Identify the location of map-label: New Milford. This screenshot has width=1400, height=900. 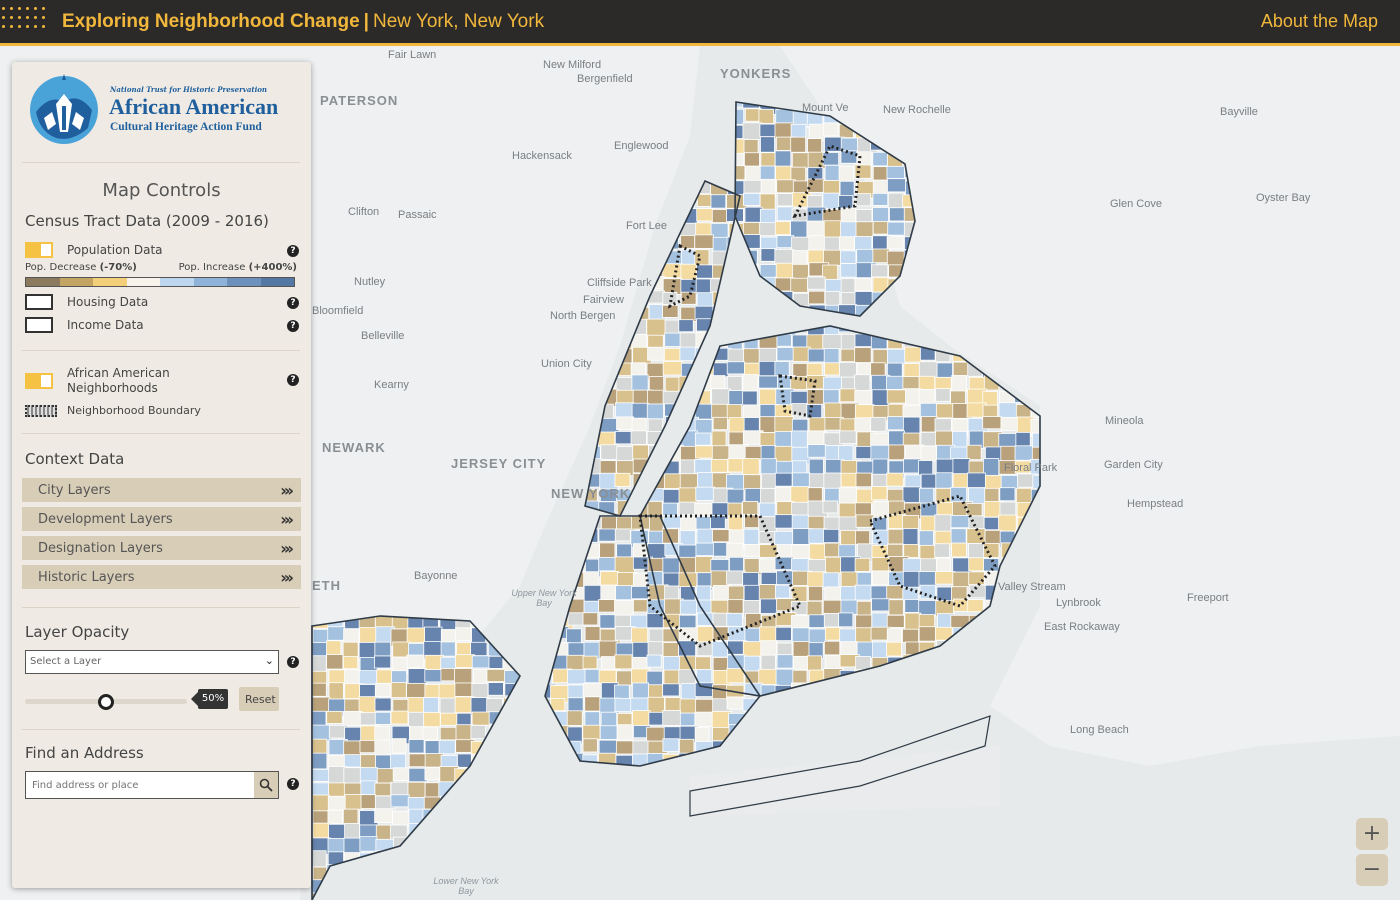
(572, 65).